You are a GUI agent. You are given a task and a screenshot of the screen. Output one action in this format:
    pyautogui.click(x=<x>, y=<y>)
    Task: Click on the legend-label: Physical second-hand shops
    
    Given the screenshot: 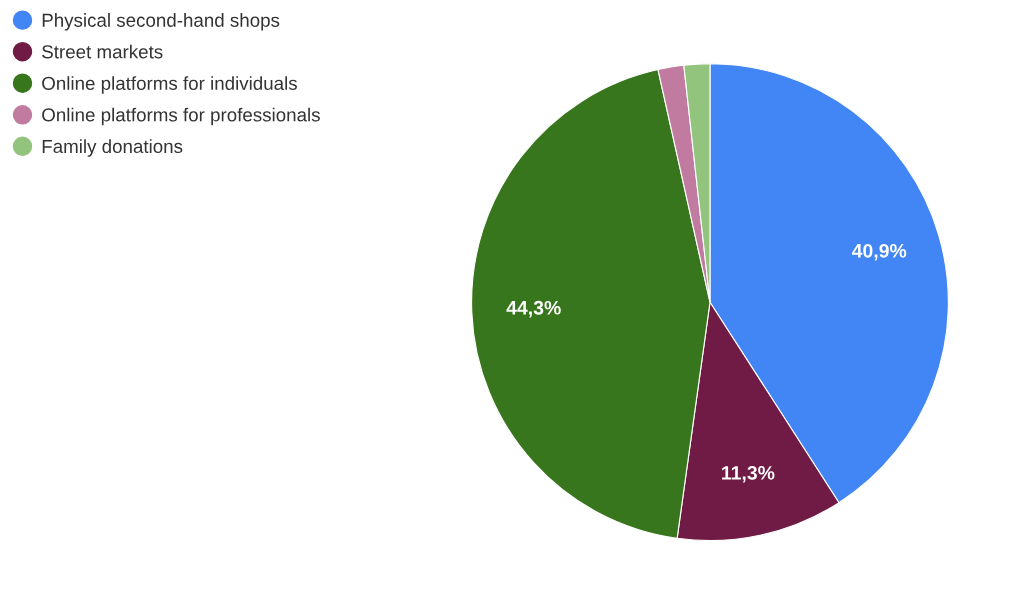 What is the action you would take?
    pyautogui.click(x=161, y=22)
    